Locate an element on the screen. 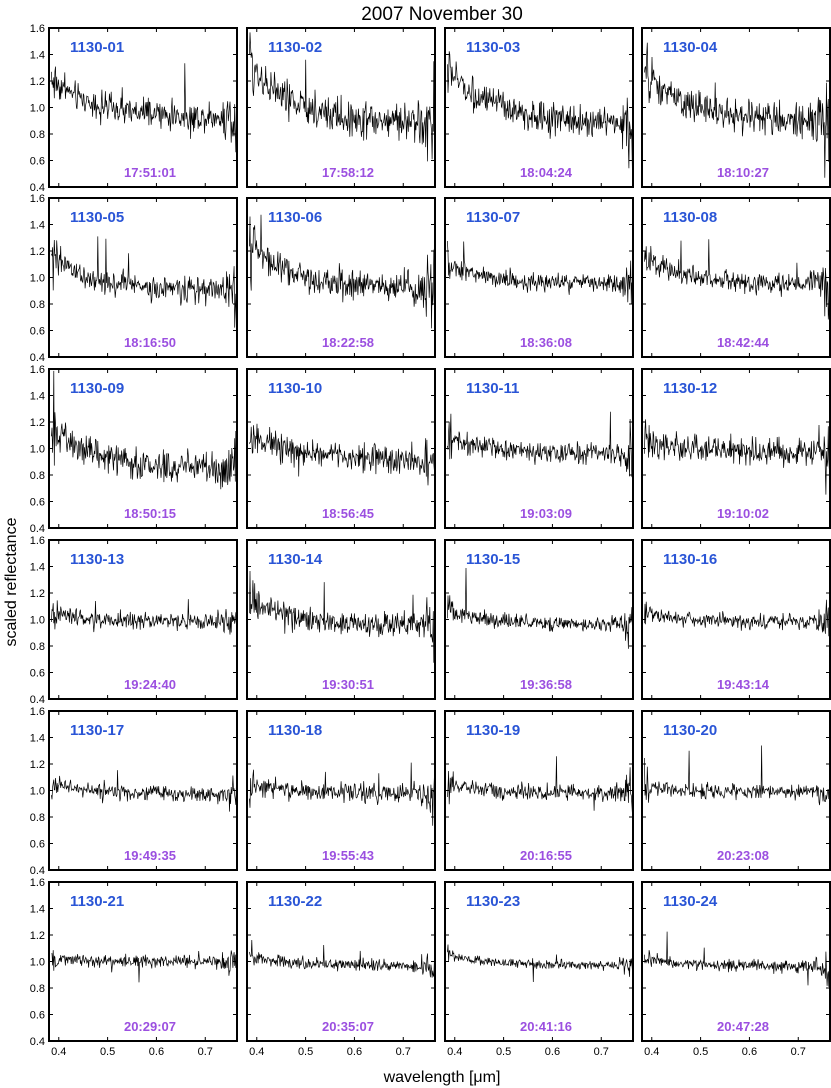 The image size is (831, 1088). panel-time-label: 19:36:58 is located at coordinates (546, 684).